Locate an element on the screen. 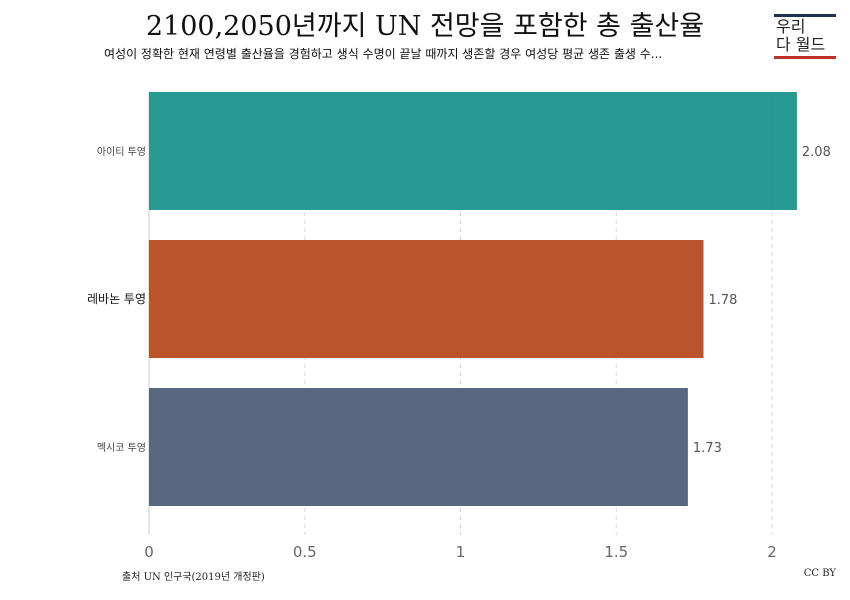 The width and height of the screenshot is (850, 600). license-link: CC BY is located at coordinates (820, 573).